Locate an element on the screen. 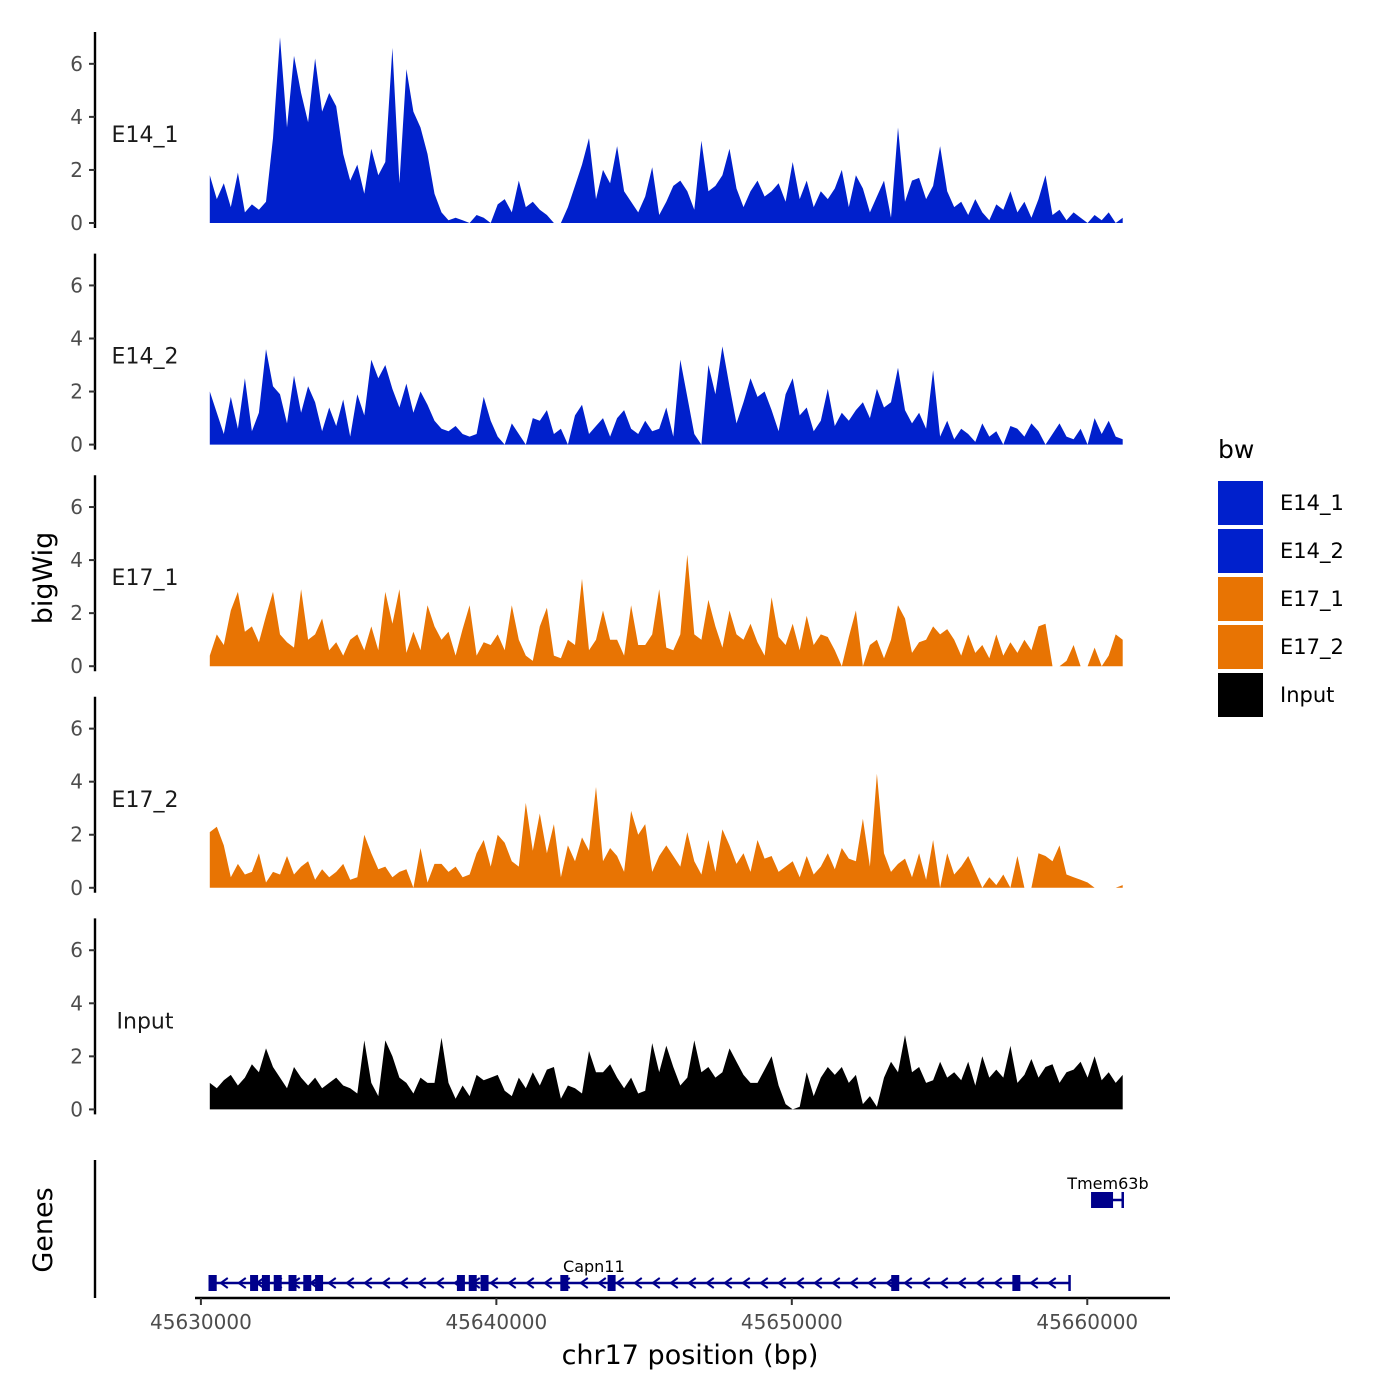 This screenshot has width=1400, height=1400. x-axis-title: chr17 position (bp) is located at coordinates (690, 1355).